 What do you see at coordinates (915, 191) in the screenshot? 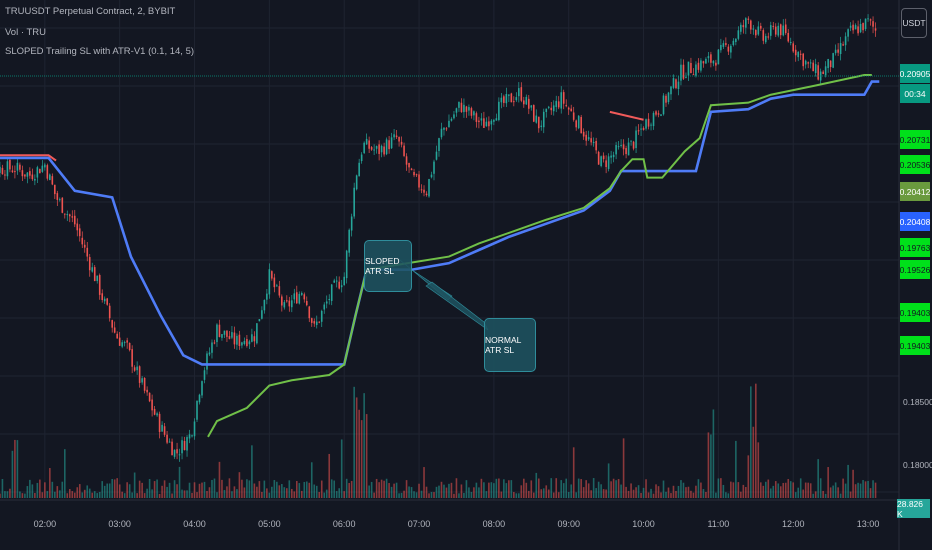
I see `price-tag: 0.20412` at bounding box center [915, 191].